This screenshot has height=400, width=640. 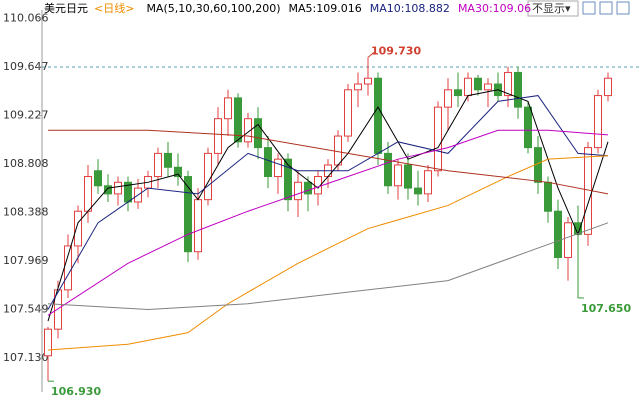 What do you see at coordinates (606, 308) in the screenshot?
I see `annotation-label: 107.650` at bounding box center [606, 308].